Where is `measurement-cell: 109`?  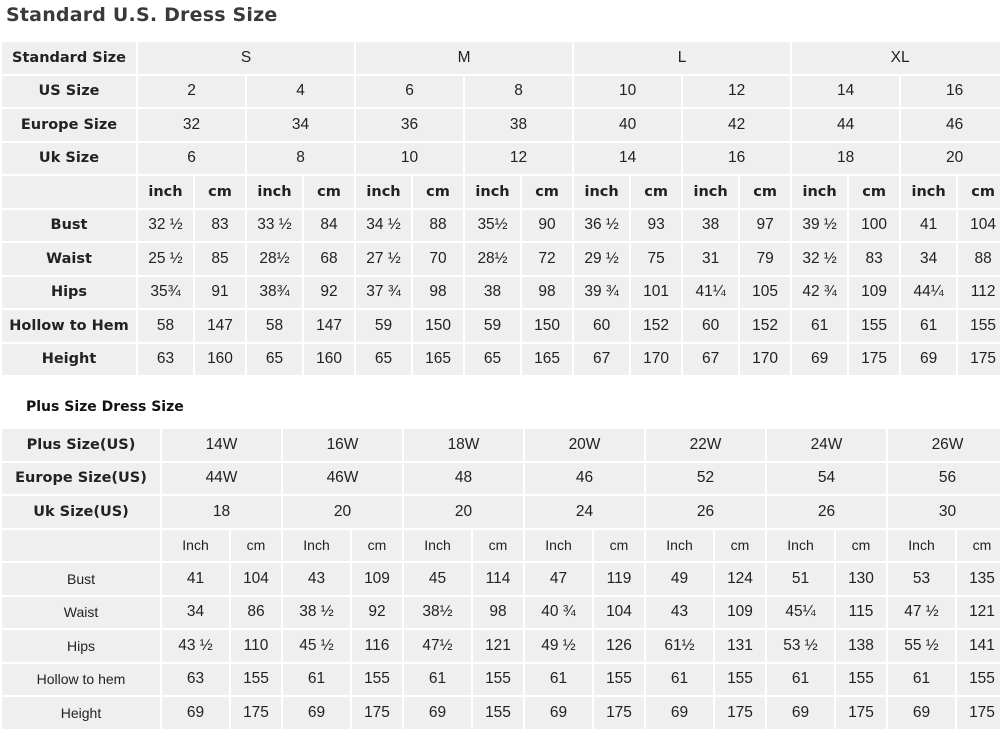 measurement-cell: 109 is located at coordinates (874, 292).